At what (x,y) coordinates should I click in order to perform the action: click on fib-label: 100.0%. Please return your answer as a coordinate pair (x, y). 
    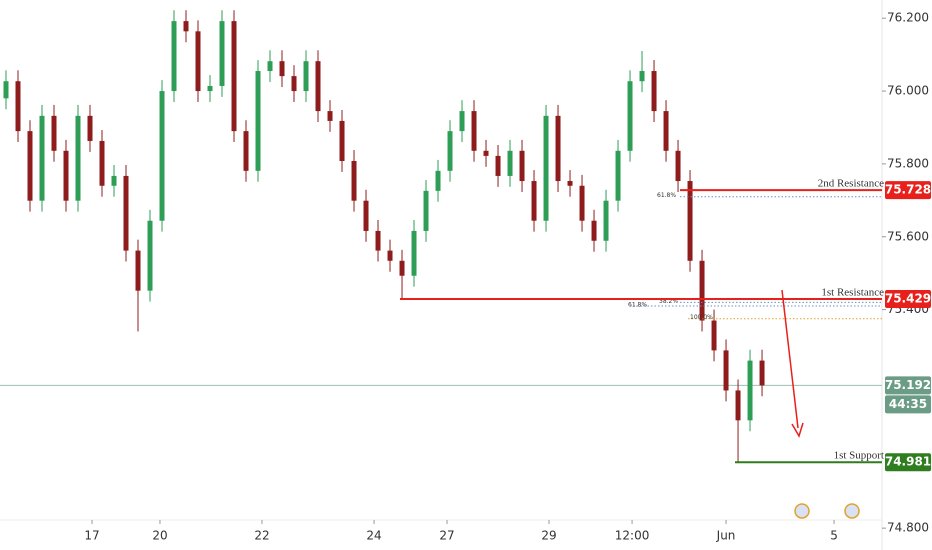
    Looking at the image, I should click on (701, 317).